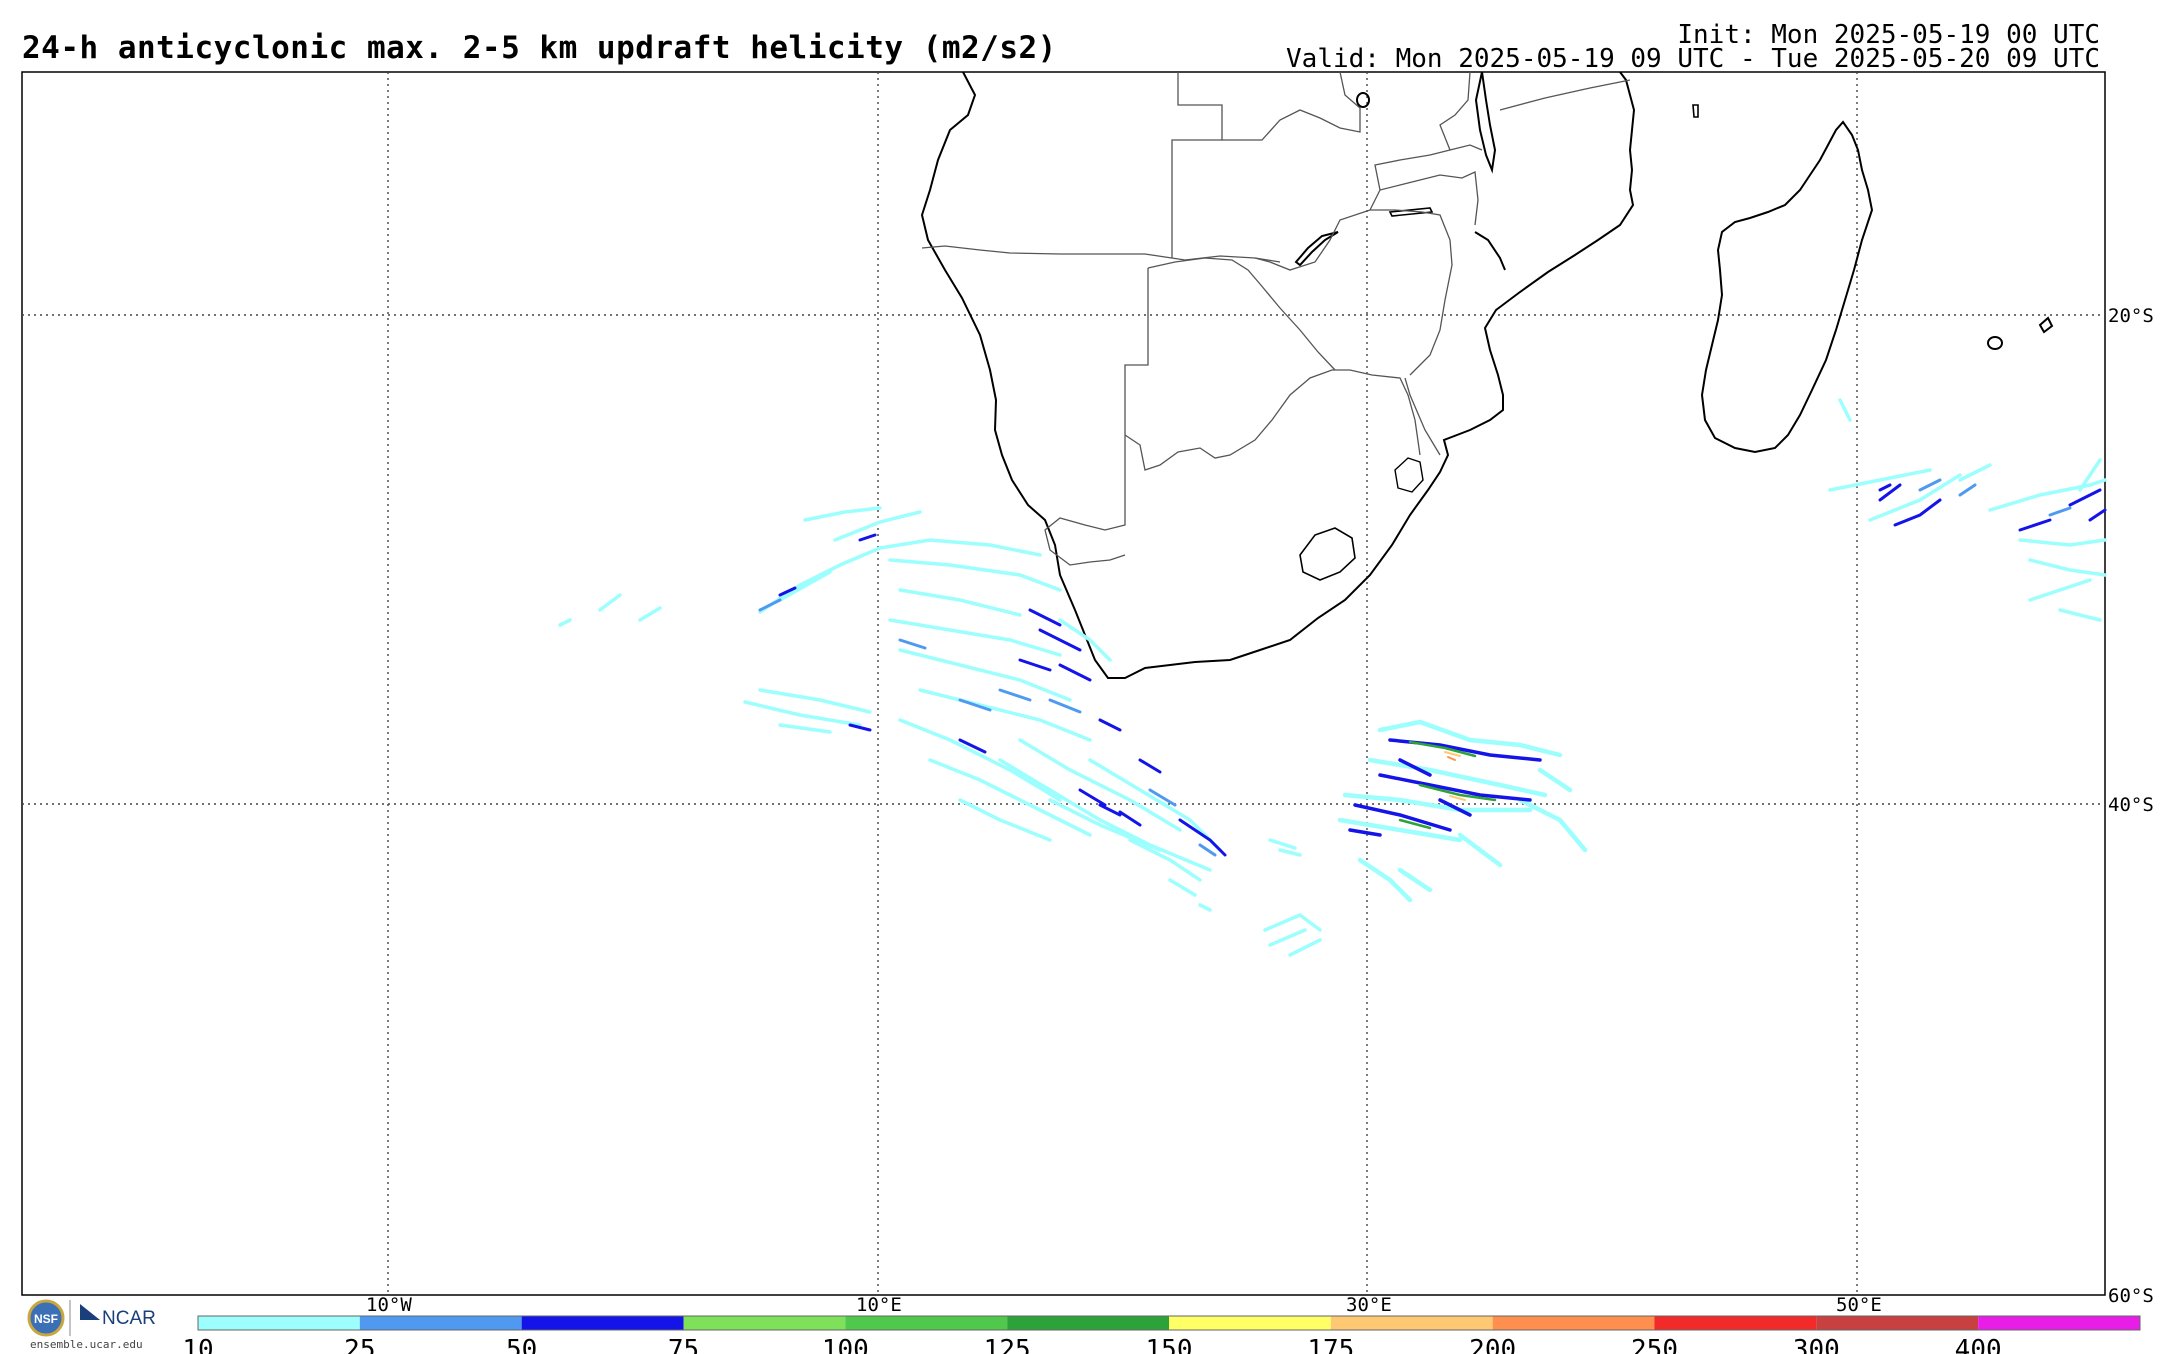 This screenshot has height=1354, width=2160. Describe the element at coordinates (1859, 1305) in the screenshot. I see `lon-label-50e: 50°E` at that location.